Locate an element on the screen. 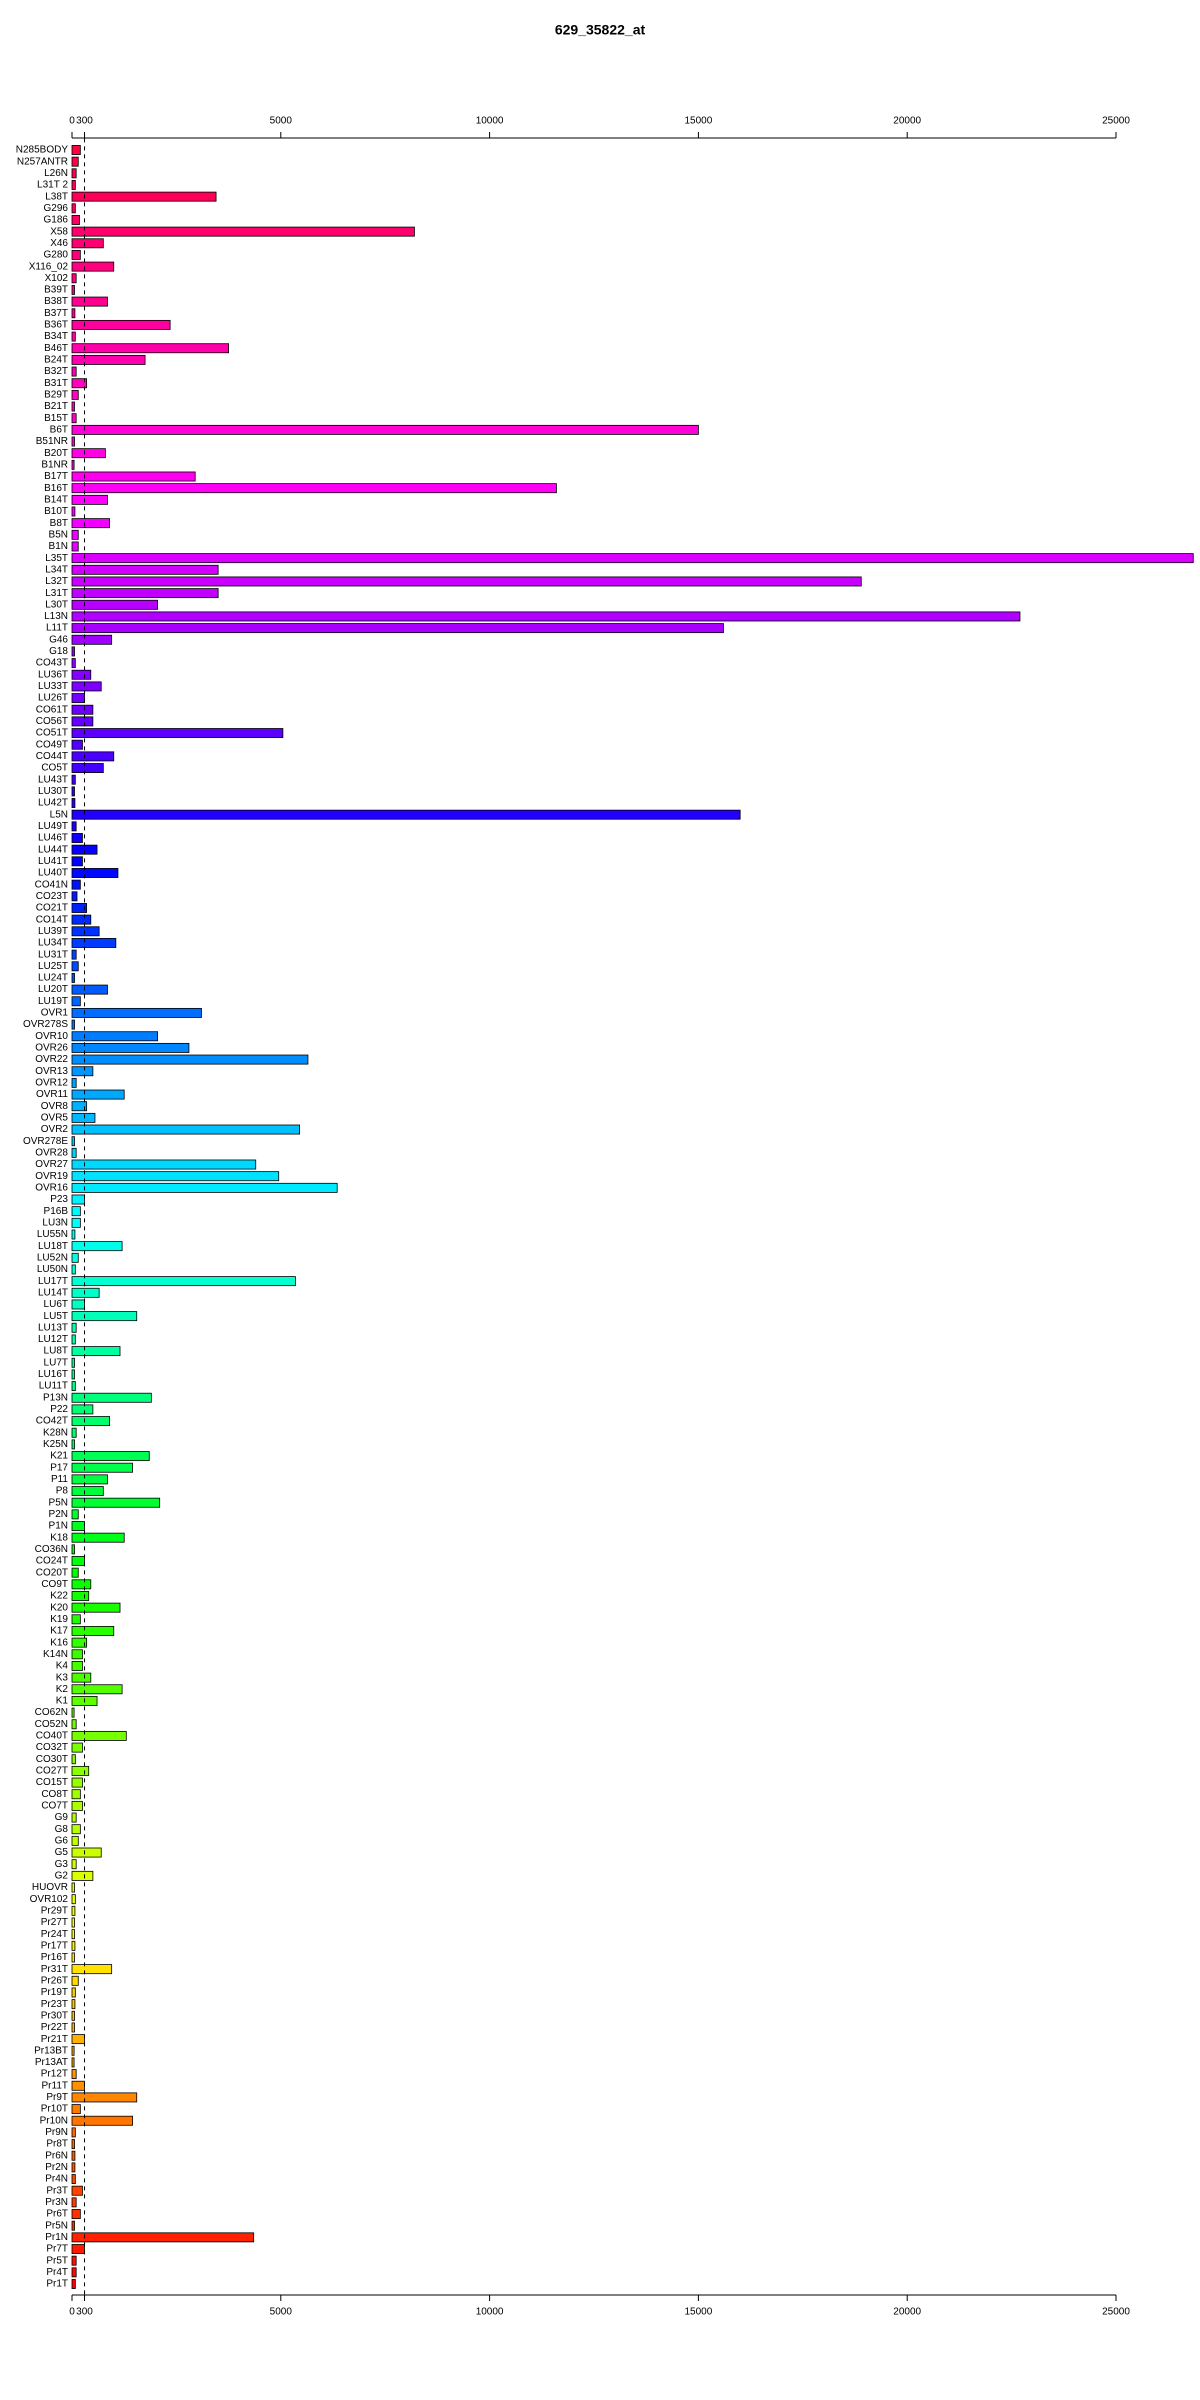 This screenshot has height=2400, width=1200. y-tick-label: K21 is located at coordinates (59, 1456).